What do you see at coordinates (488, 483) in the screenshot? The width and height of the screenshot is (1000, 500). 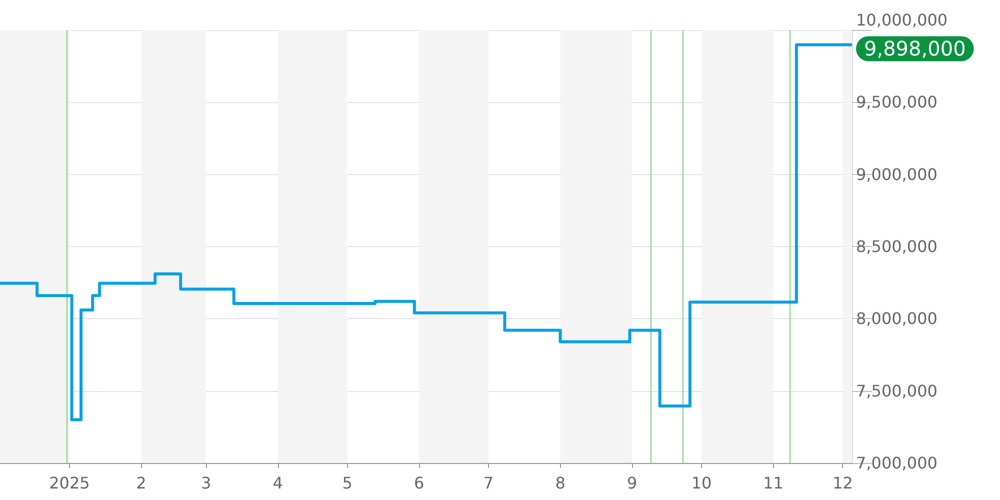 I see `x-tick-label: 7` at bounding box center [488, 483].